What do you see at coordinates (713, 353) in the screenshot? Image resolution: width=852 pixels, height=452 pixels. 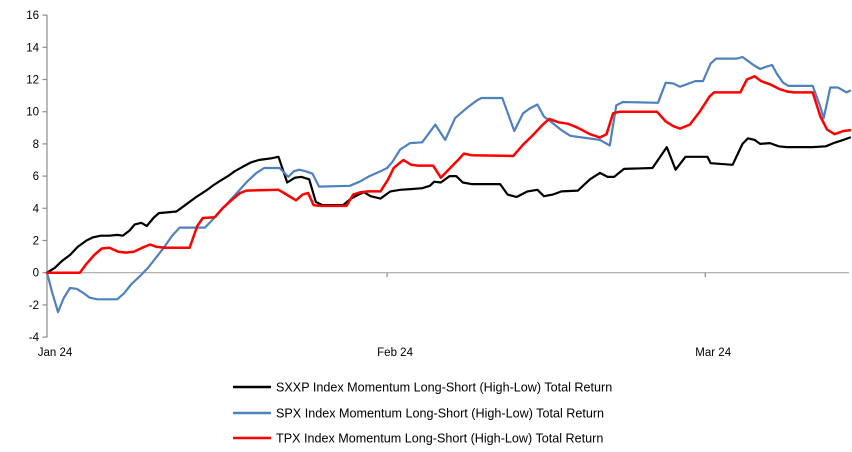 I see `x-tick-label: Mar 24` at bounding box center [713, 353].